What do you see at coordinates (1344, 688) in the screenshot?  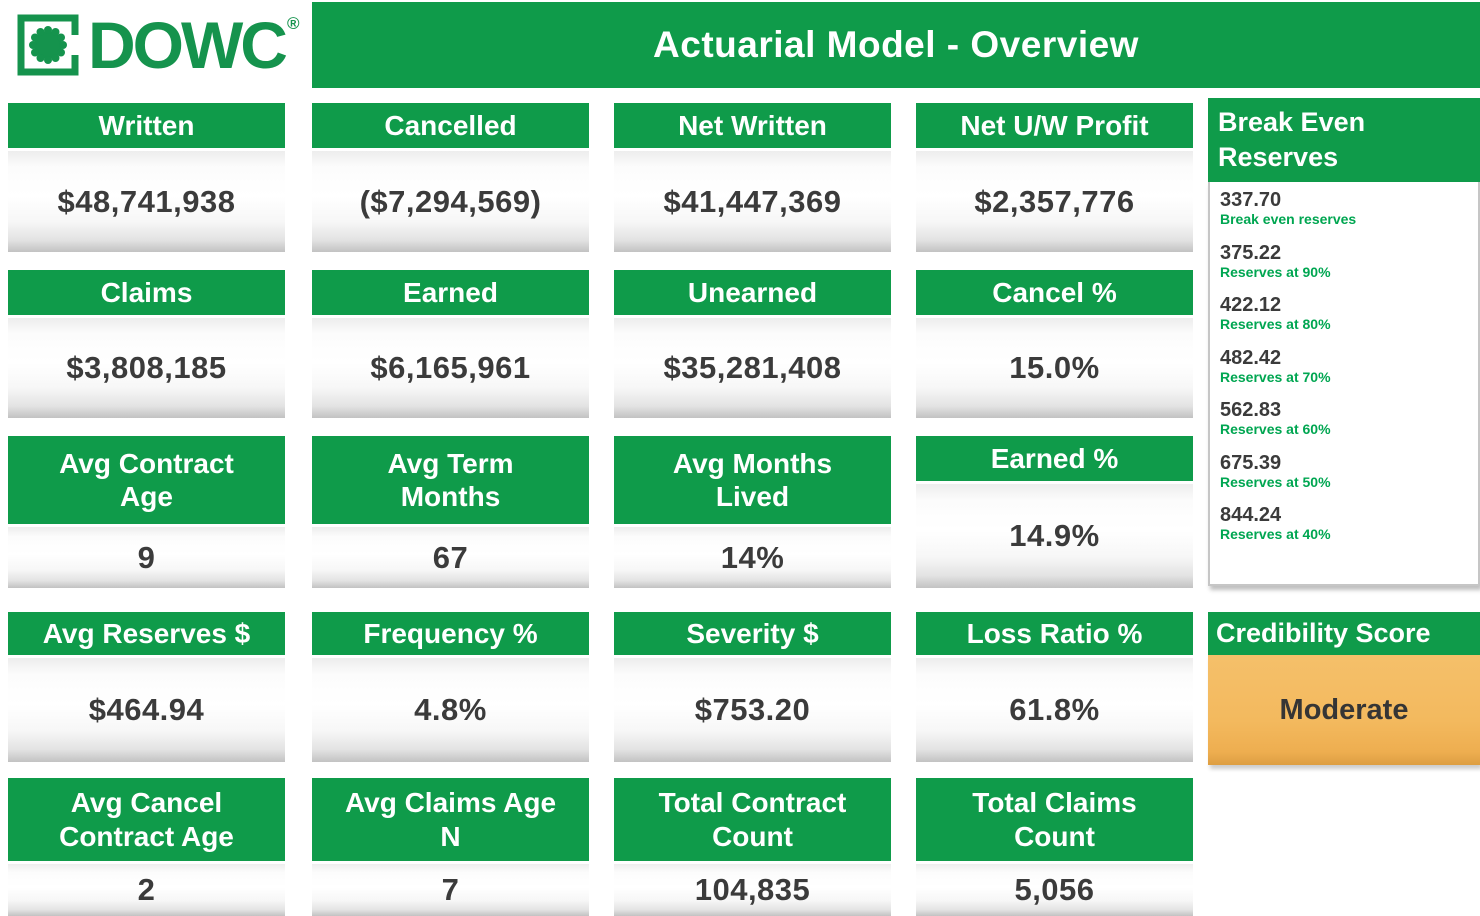 I see `credibility-score-card: Credibility Score Moderate` at bounding box center [1344, 688].